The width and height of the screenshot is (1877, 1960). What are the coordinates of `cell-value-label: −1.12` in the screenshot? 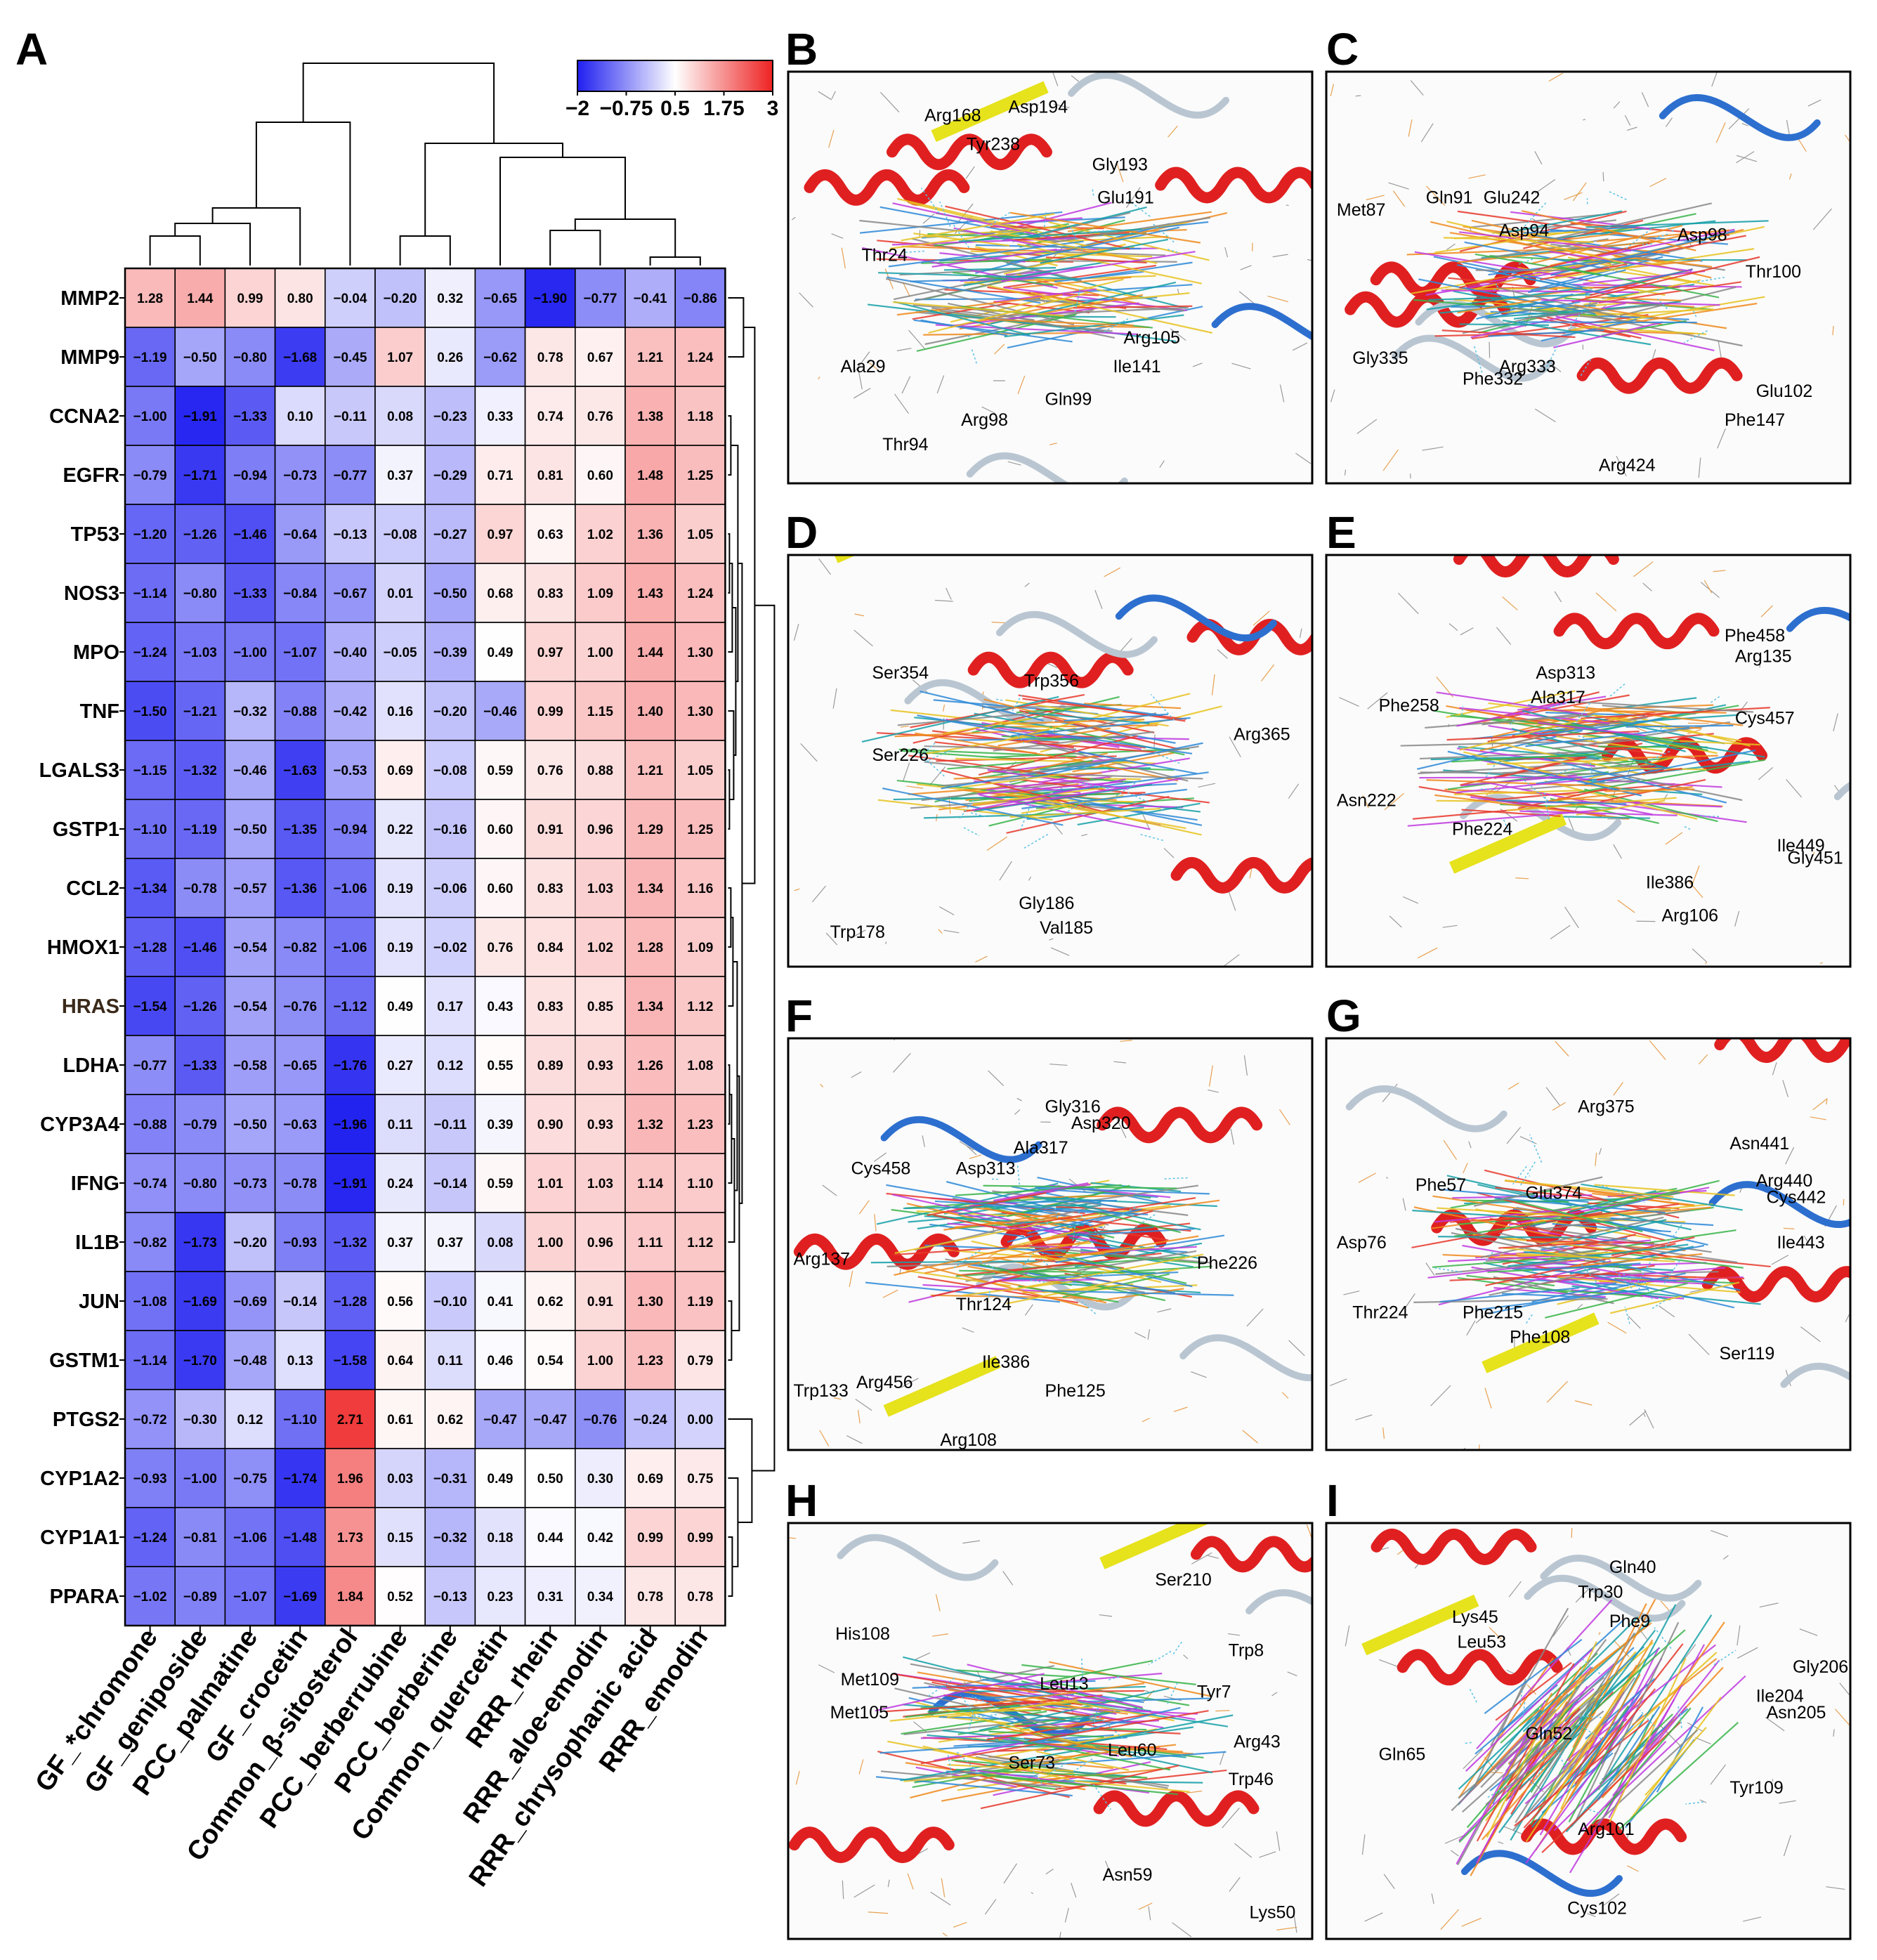 It's located at (350, 1007).